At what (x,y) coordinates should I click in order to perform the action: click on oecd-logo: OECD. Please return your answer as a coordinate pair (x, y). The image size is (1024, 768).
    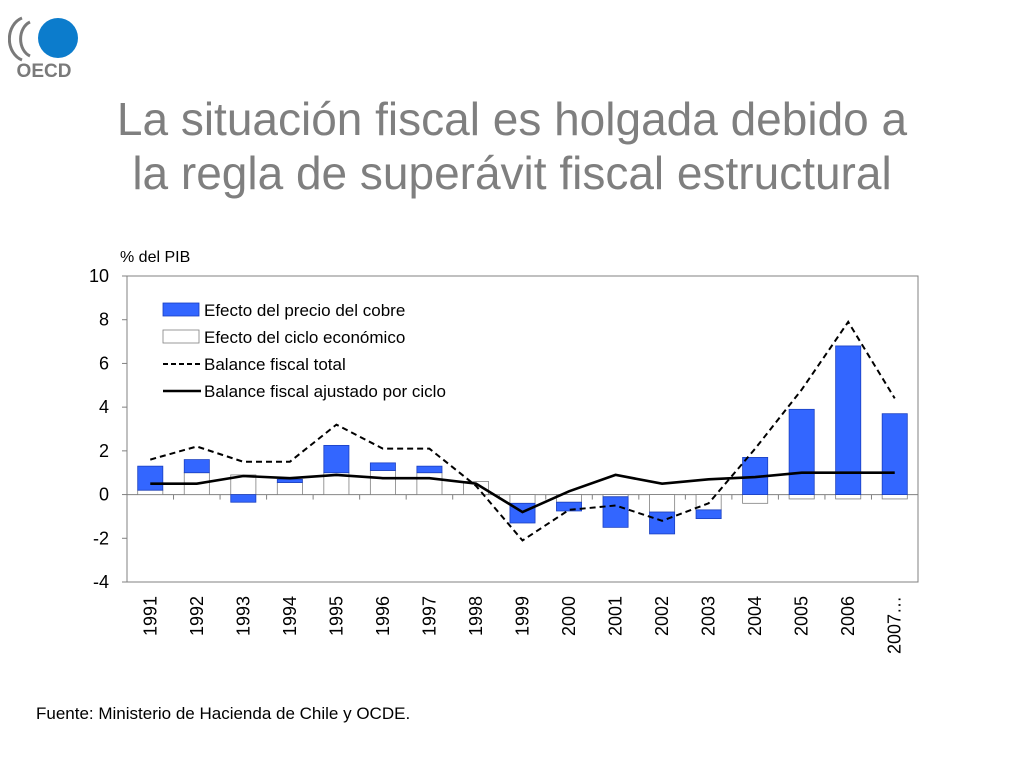
    Looking at the image, I should click on (43, 48).